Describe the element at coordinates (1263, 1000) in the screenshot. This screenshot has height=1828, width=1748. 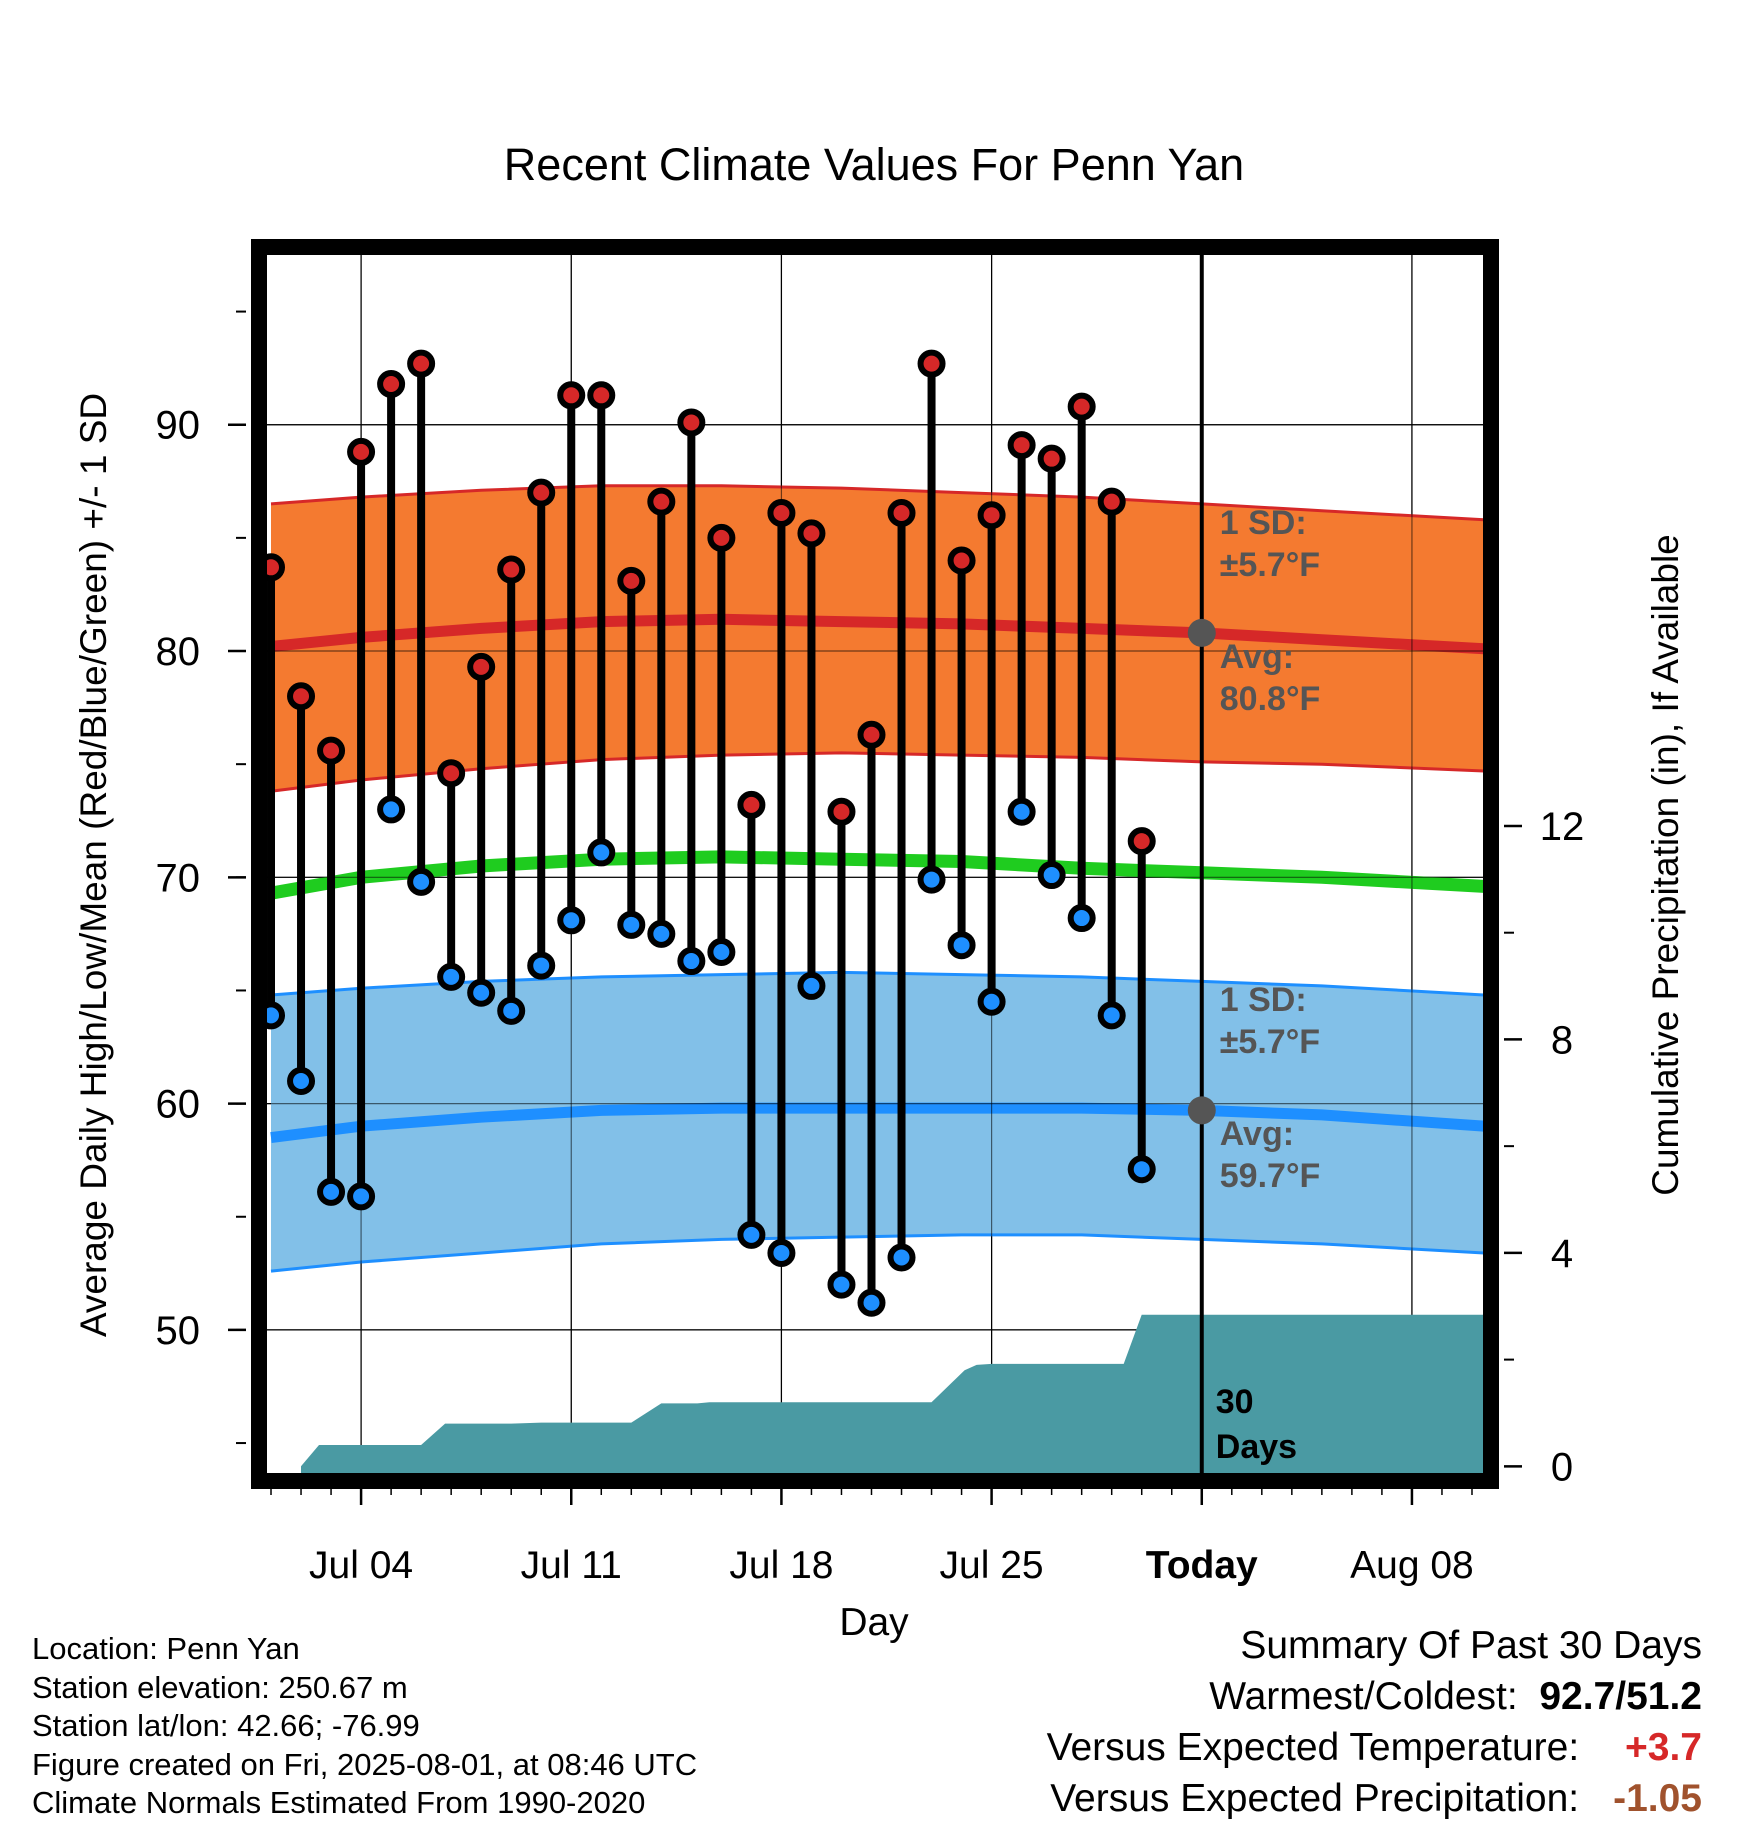
I see `low-sd-label: 1 SD:` at that location.